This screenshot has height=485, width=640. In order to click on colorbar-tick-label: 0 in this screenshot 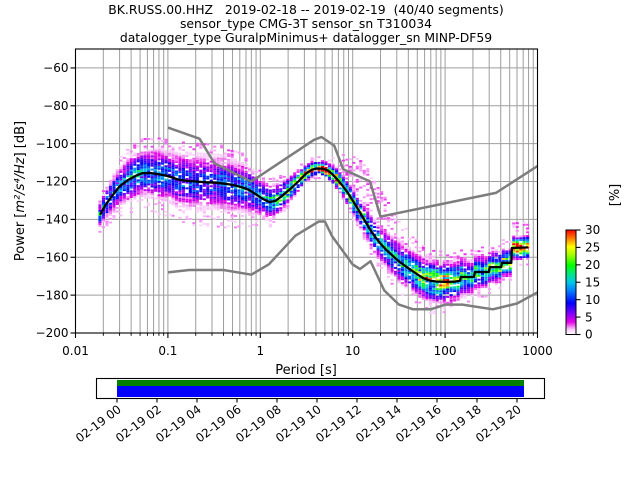, I will do `click(589, 335)`.